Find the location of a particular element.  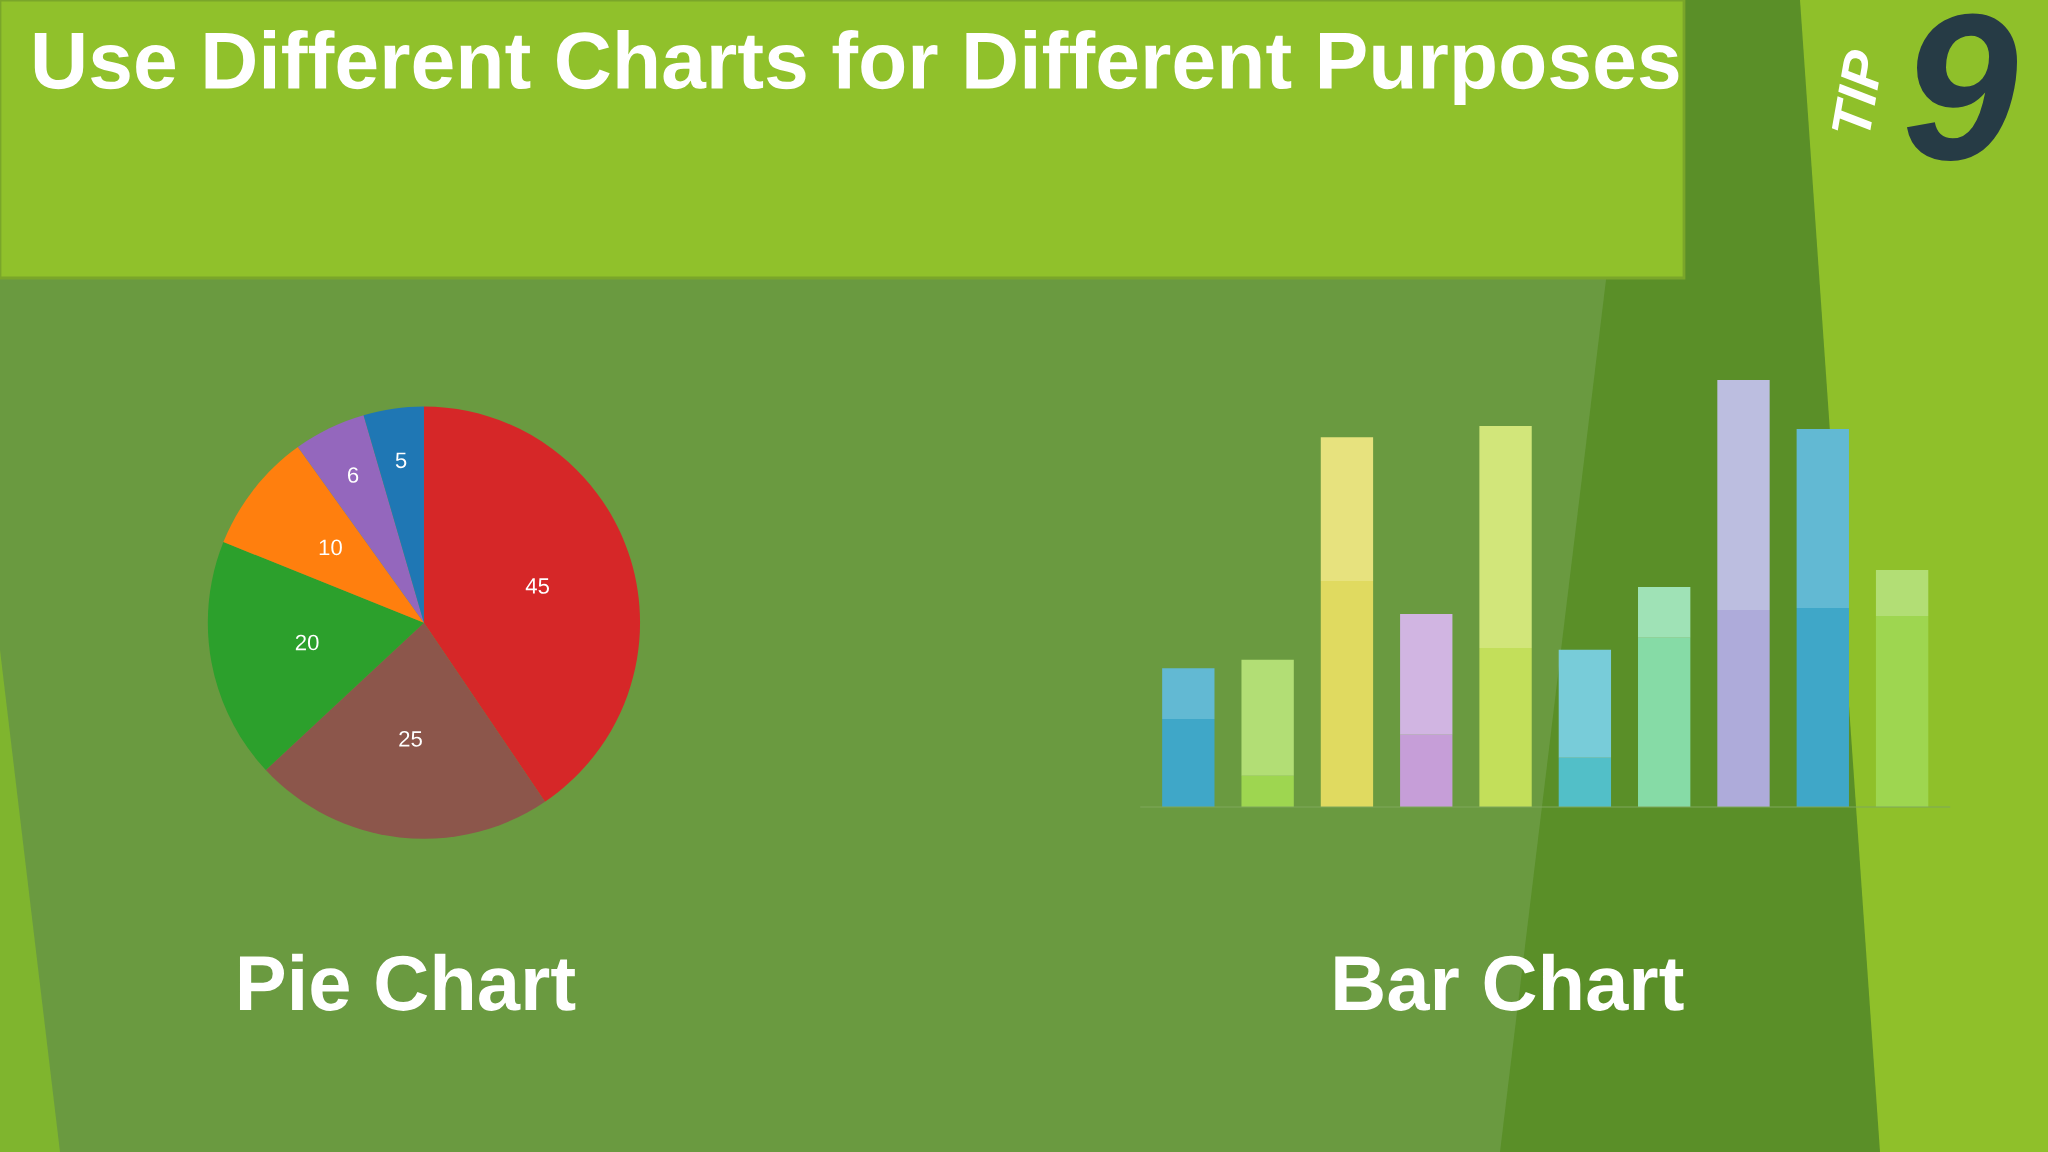

text: Use Different Charts for Different Purposes is located at coordinates (856, 68).